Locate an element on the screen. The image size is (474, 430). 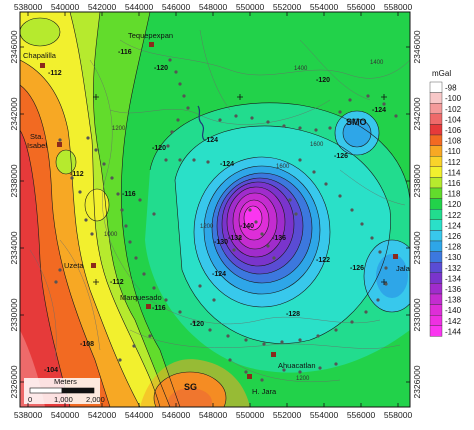
x-tick-label-top: 556000 is located at coordinates (361, 7).